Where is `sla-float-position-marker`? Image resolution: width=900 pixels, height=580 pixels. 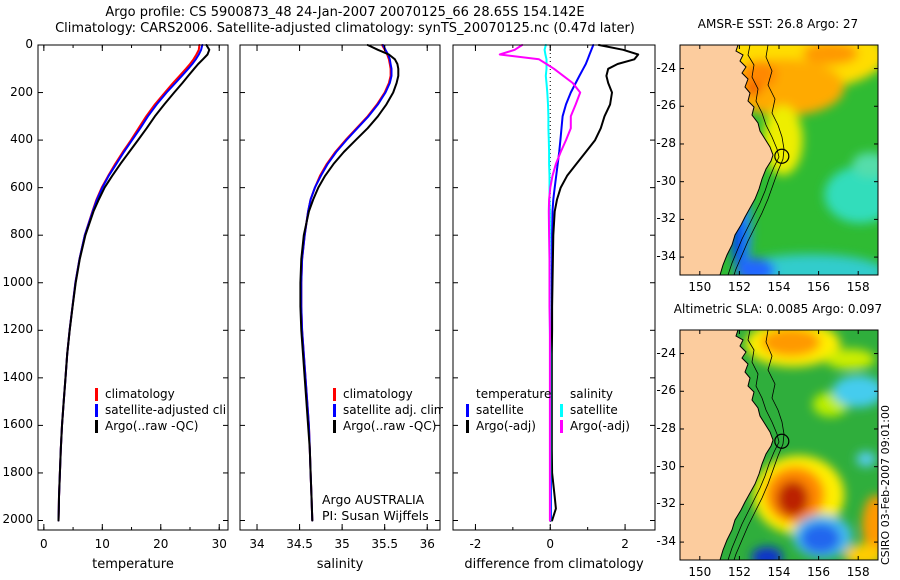 sla-float-position-marker is located at coordinates (782, 441).